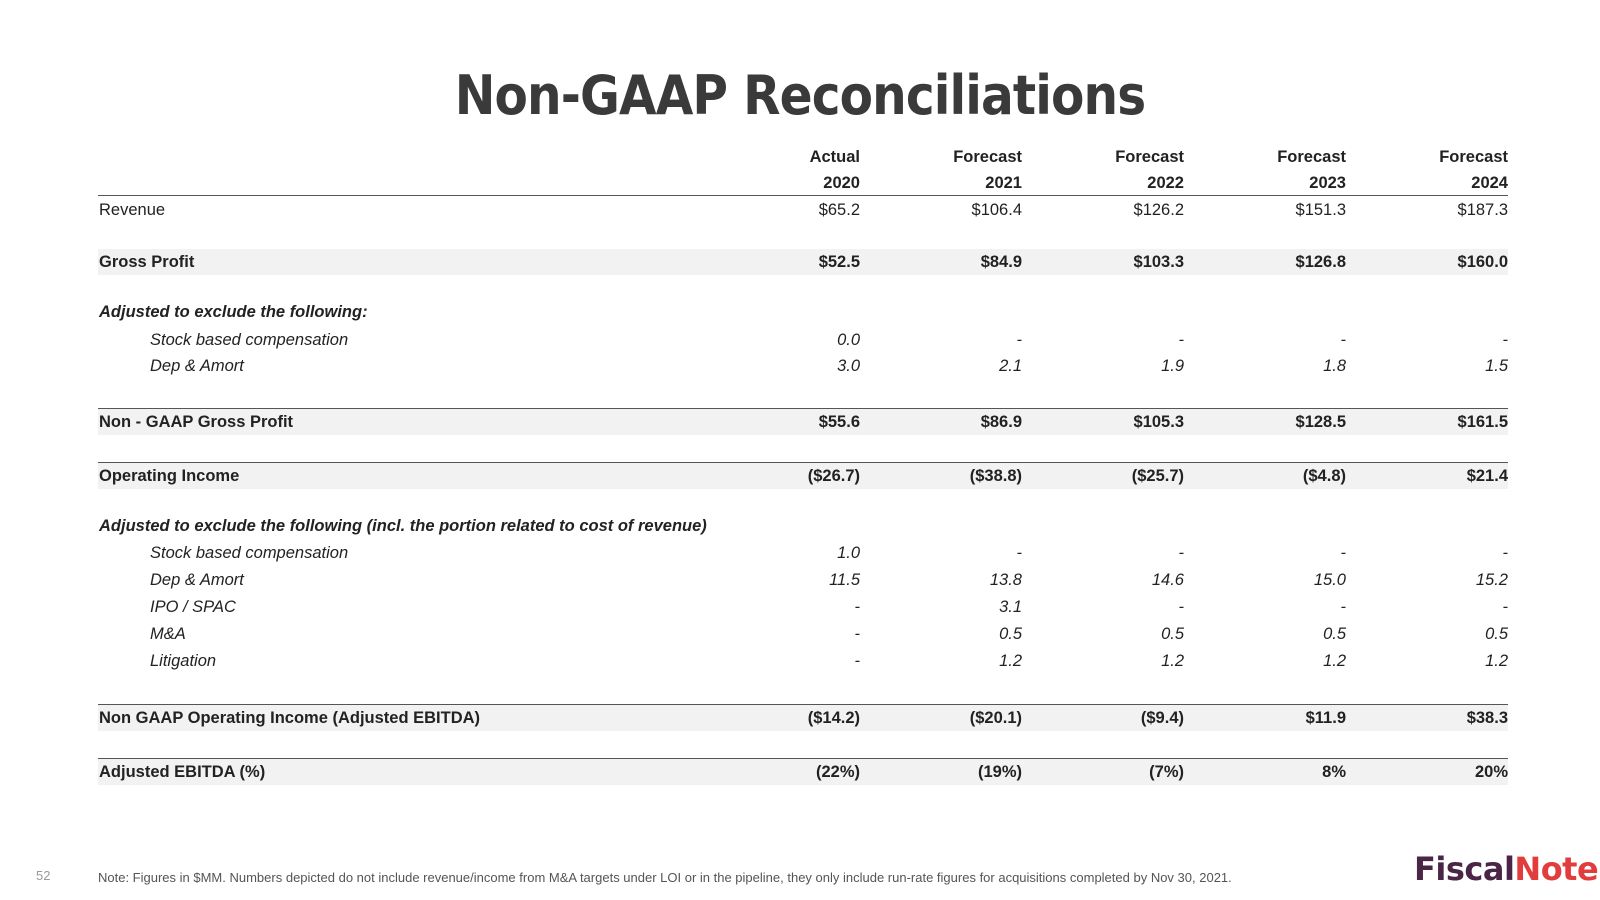 Image resolution: width=1600 pixels, height=900 pixels. What do you see at coordinates (1001, 421) in the screenshot?
I see `row-value: $86.9` at bounding box center [1001, 421].